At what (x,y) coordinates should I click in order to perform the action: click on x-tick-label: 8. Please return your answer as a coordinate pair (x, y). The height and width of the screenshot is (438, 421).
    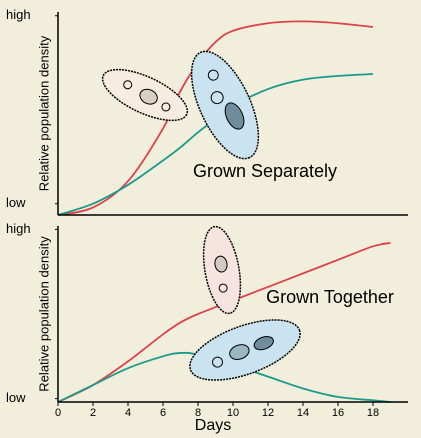
    Looking at the image, I should click on (198, 413).